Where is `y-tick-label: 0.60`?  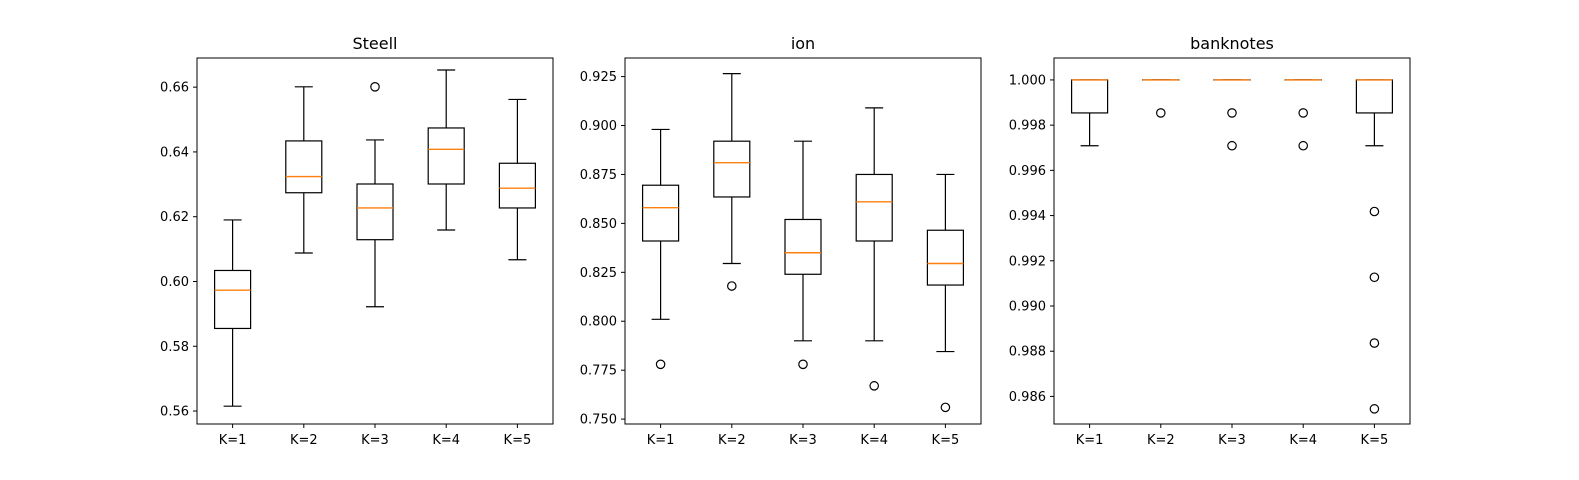 y-tick-label: 0.60 is located at coordinates (174, 282).